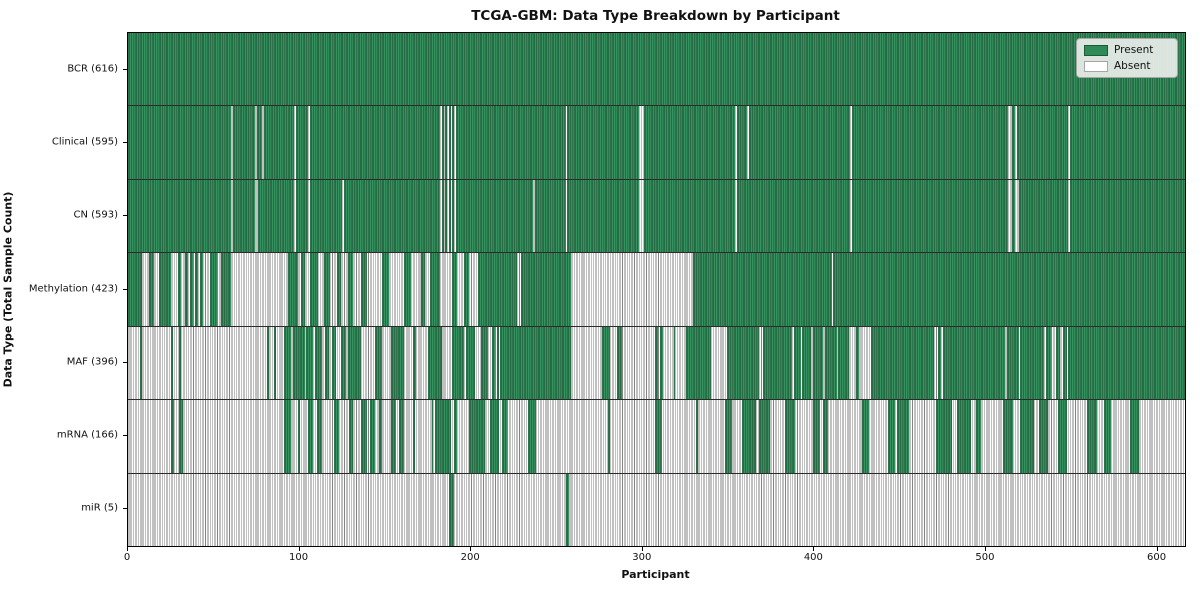 This screenshot has height=600, width=1200. I want to click on heatmap-row-Methylation, so click(656, 290).